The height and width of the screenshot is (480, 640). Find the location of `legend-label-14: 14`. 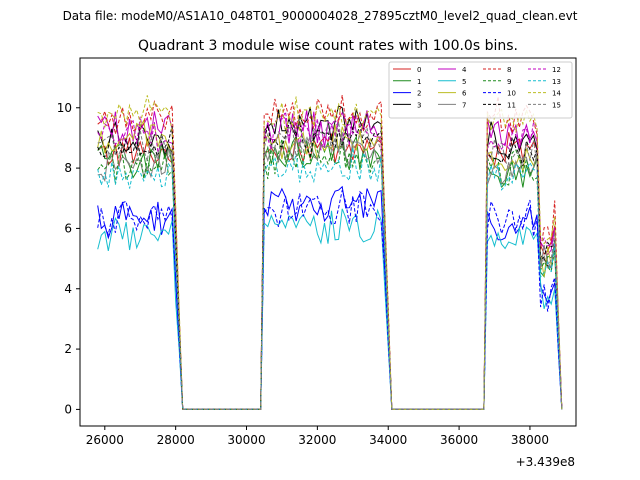

legend-label-14: 14 is located at coordinates (556, 94).